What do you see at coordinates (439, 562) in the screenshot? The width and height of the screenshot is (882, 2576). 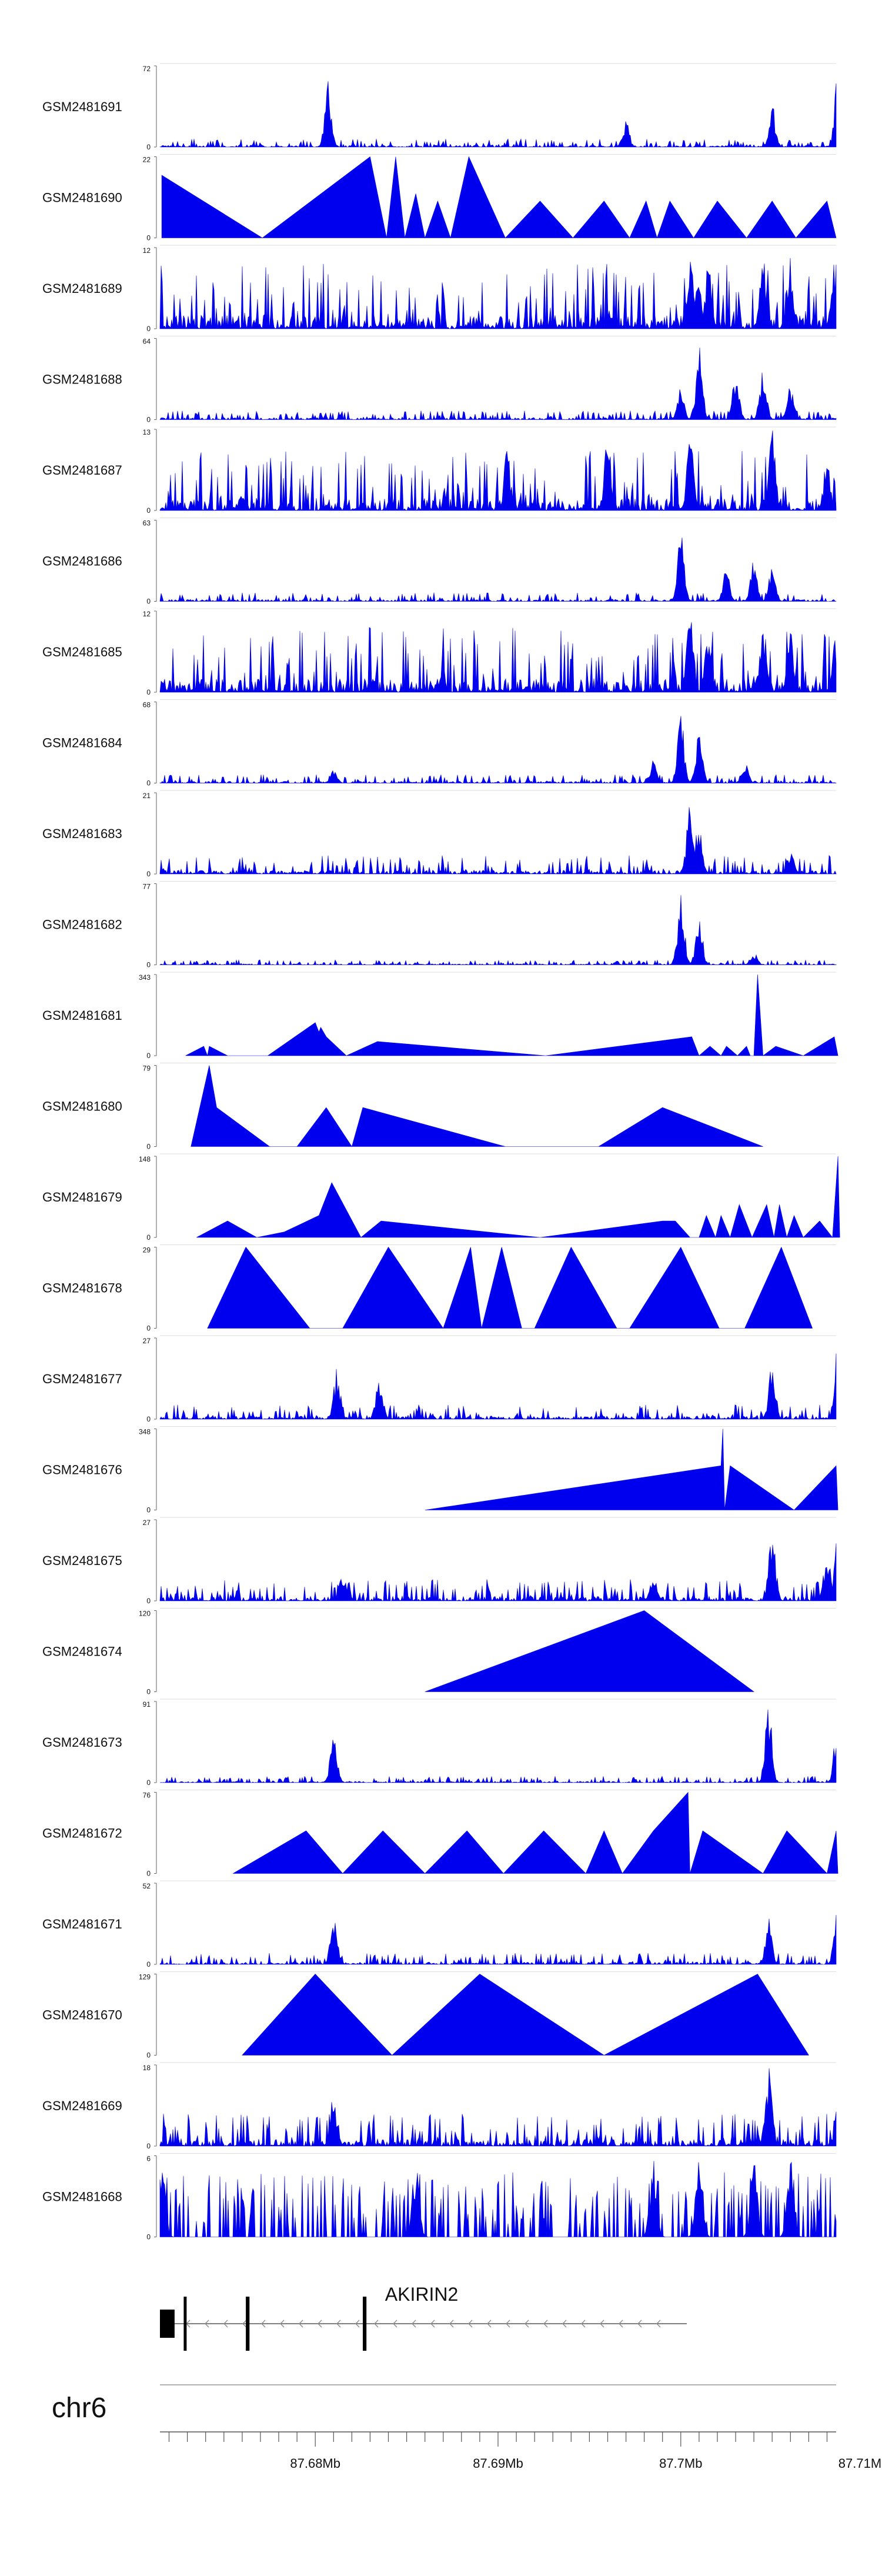 I see `track-GSM2481686: GSM2481686 63 0` at bounding box center [439, 562].